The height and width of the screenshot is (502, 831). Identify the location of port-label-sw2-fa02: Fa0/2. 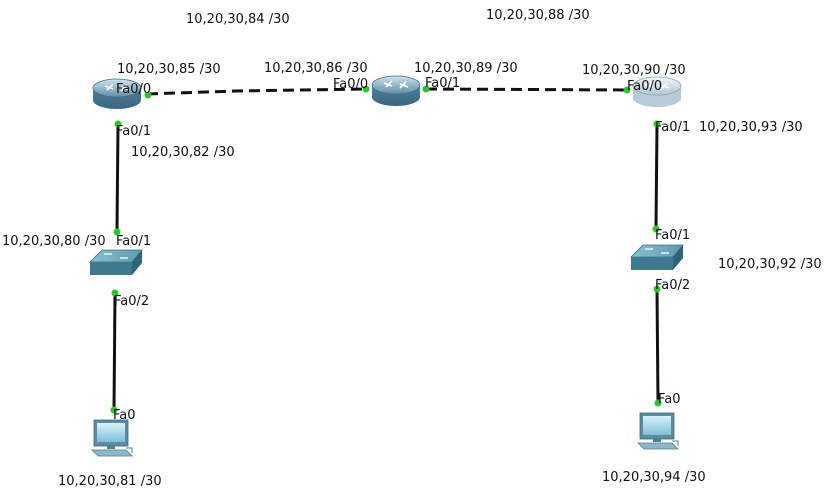
(673, 285).